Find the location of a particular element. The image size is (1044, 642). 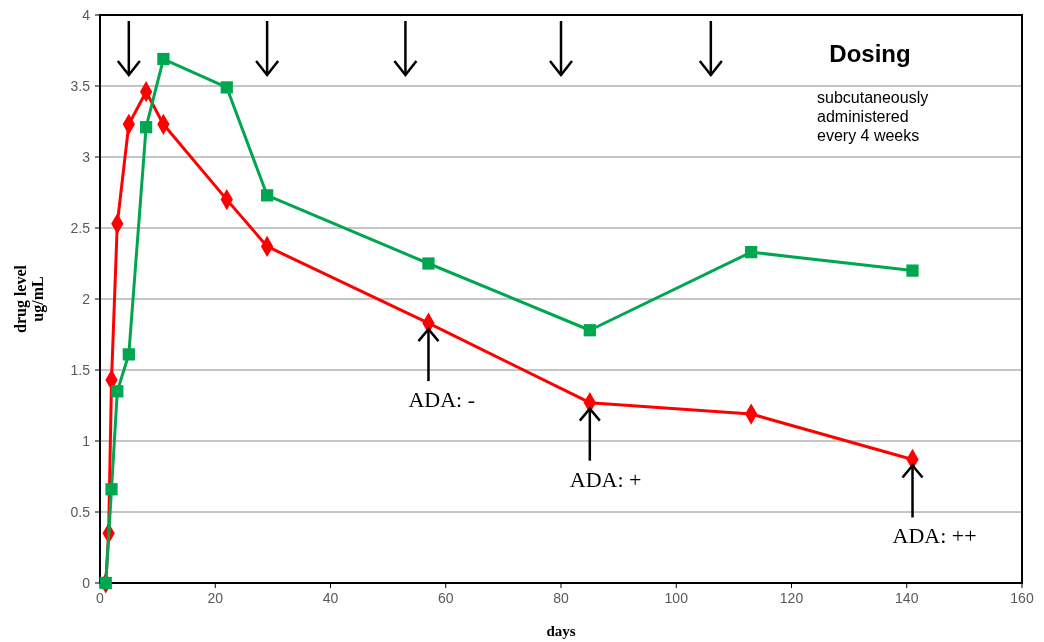

annotation: Dosing is located at coordinates (870, 53).